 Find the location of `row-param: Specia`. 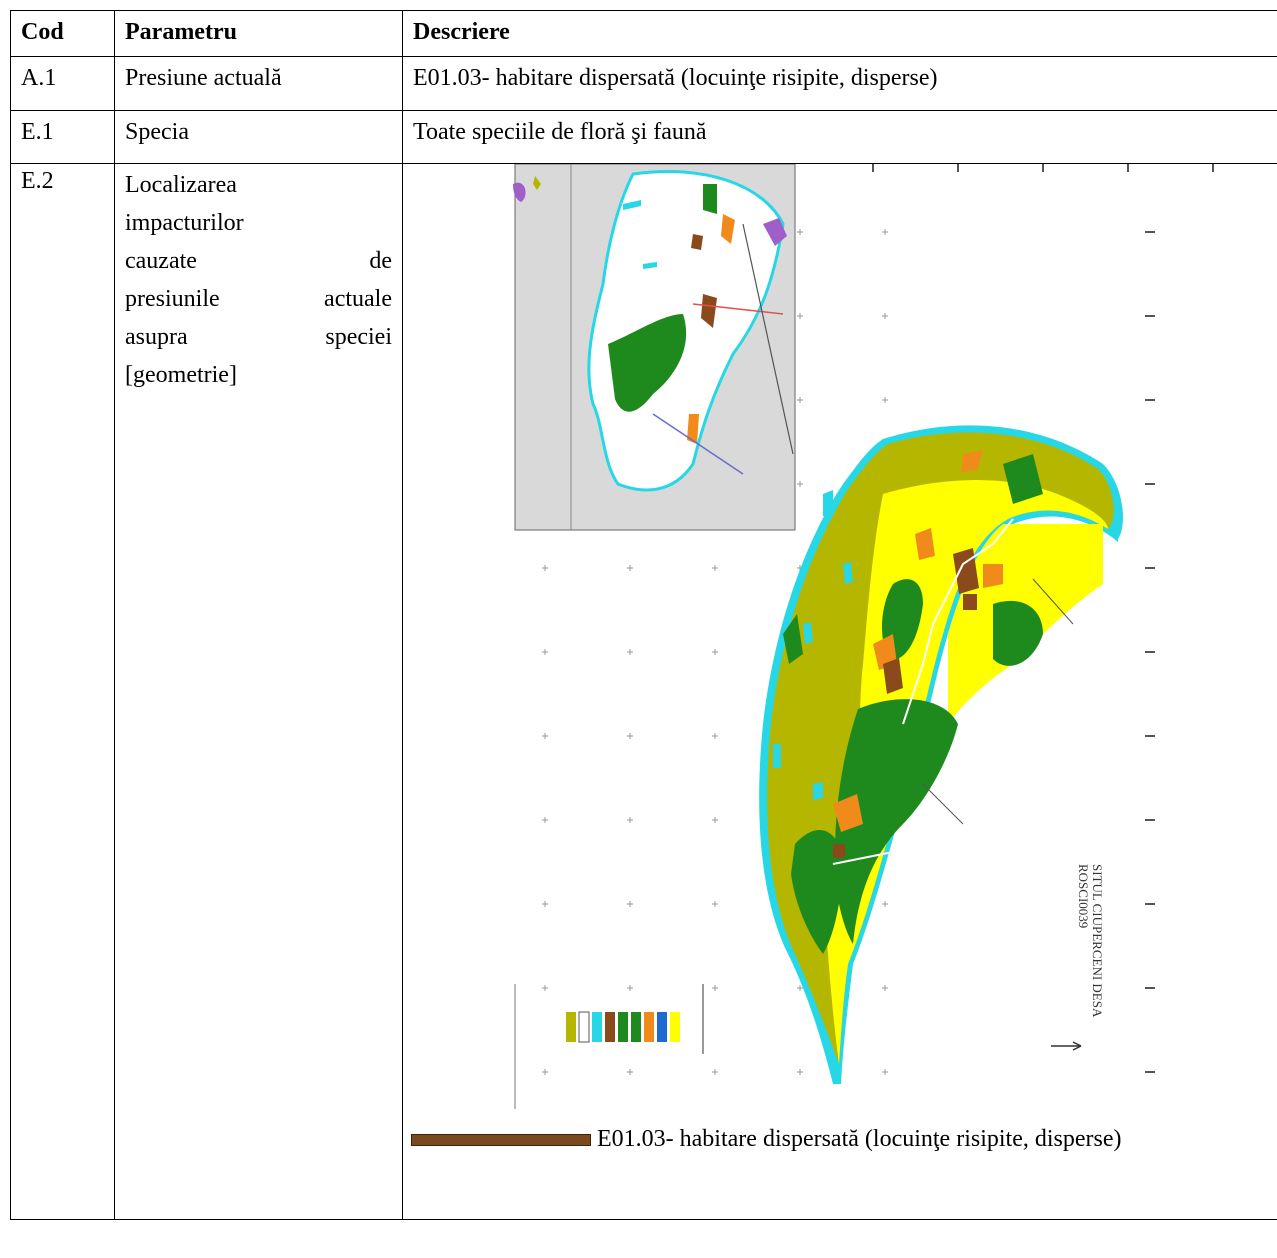

row-param: Specia is located at coordinates (258, 137).